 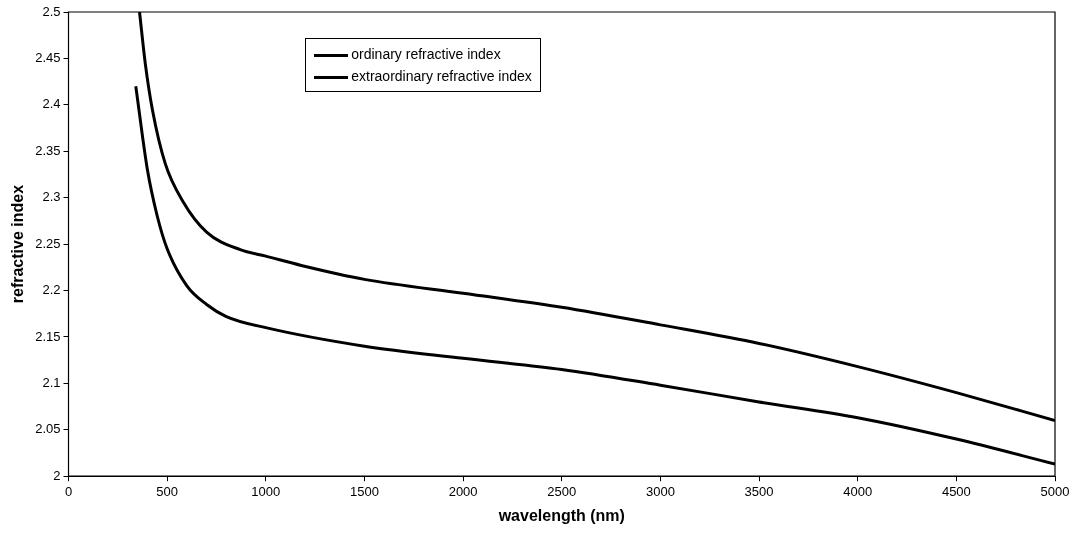 I want to click on x-tick-label: 3500, so click(x=759, y=491).